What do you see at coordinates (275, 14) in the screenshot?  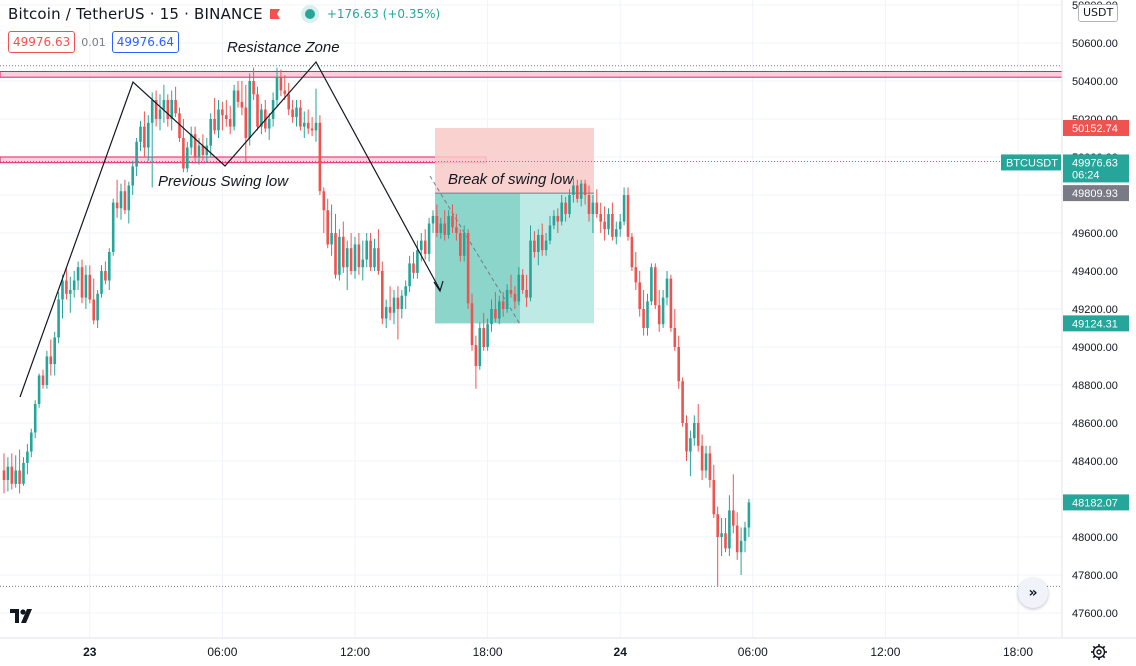 I see `flag-icon` at bounding box center [275, 14].